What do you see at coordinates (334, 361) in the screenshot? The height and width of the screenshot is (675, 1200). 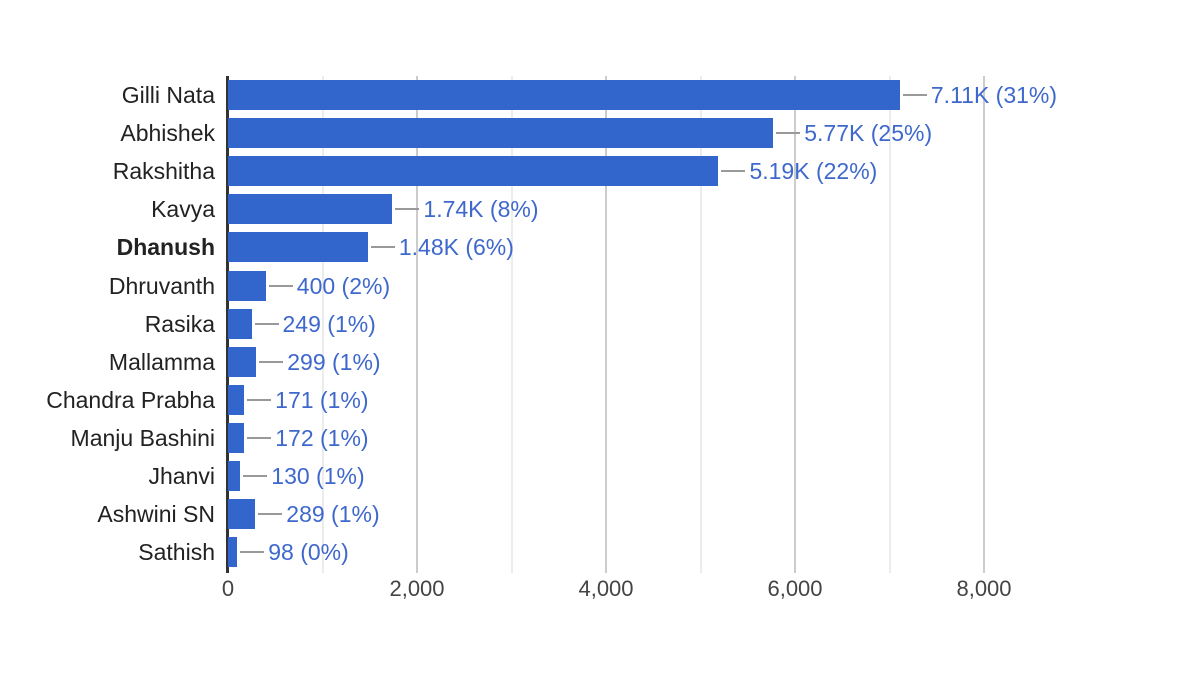 I see `value-annotation: 299 (1%)` at bounding box center [334, 361].